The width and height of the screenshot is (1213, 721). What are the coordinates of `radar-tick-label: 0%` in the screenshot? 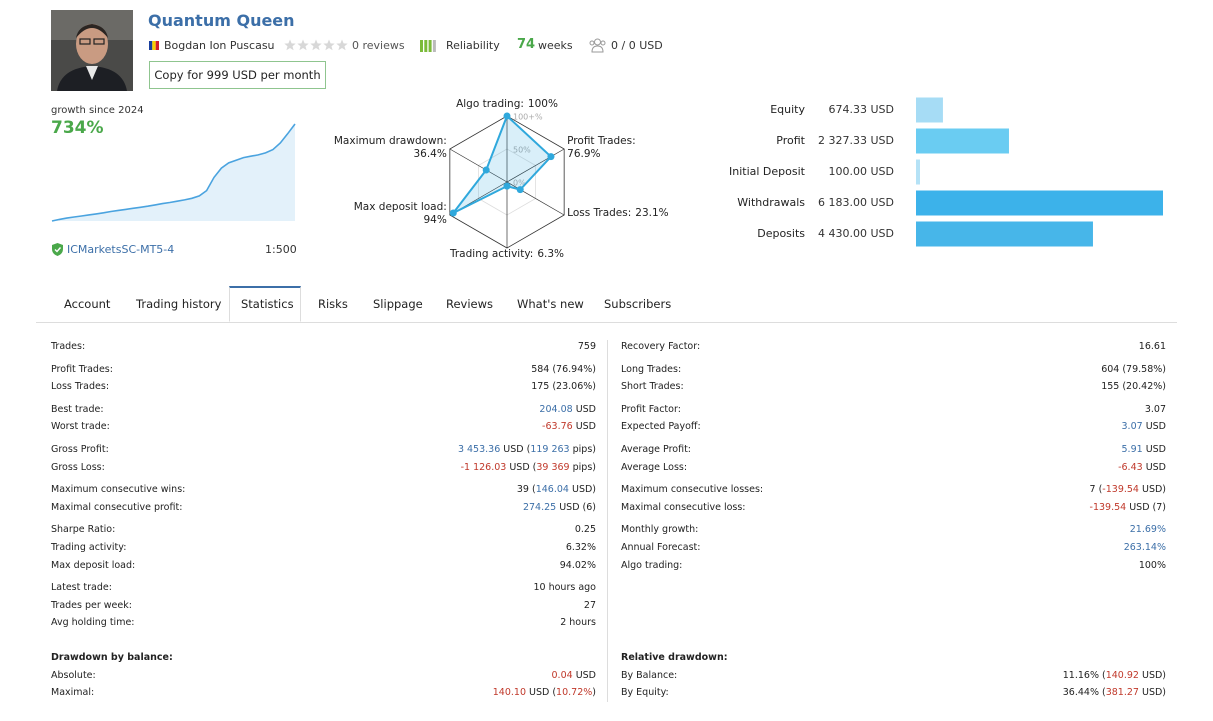 It's located at (519, 183).